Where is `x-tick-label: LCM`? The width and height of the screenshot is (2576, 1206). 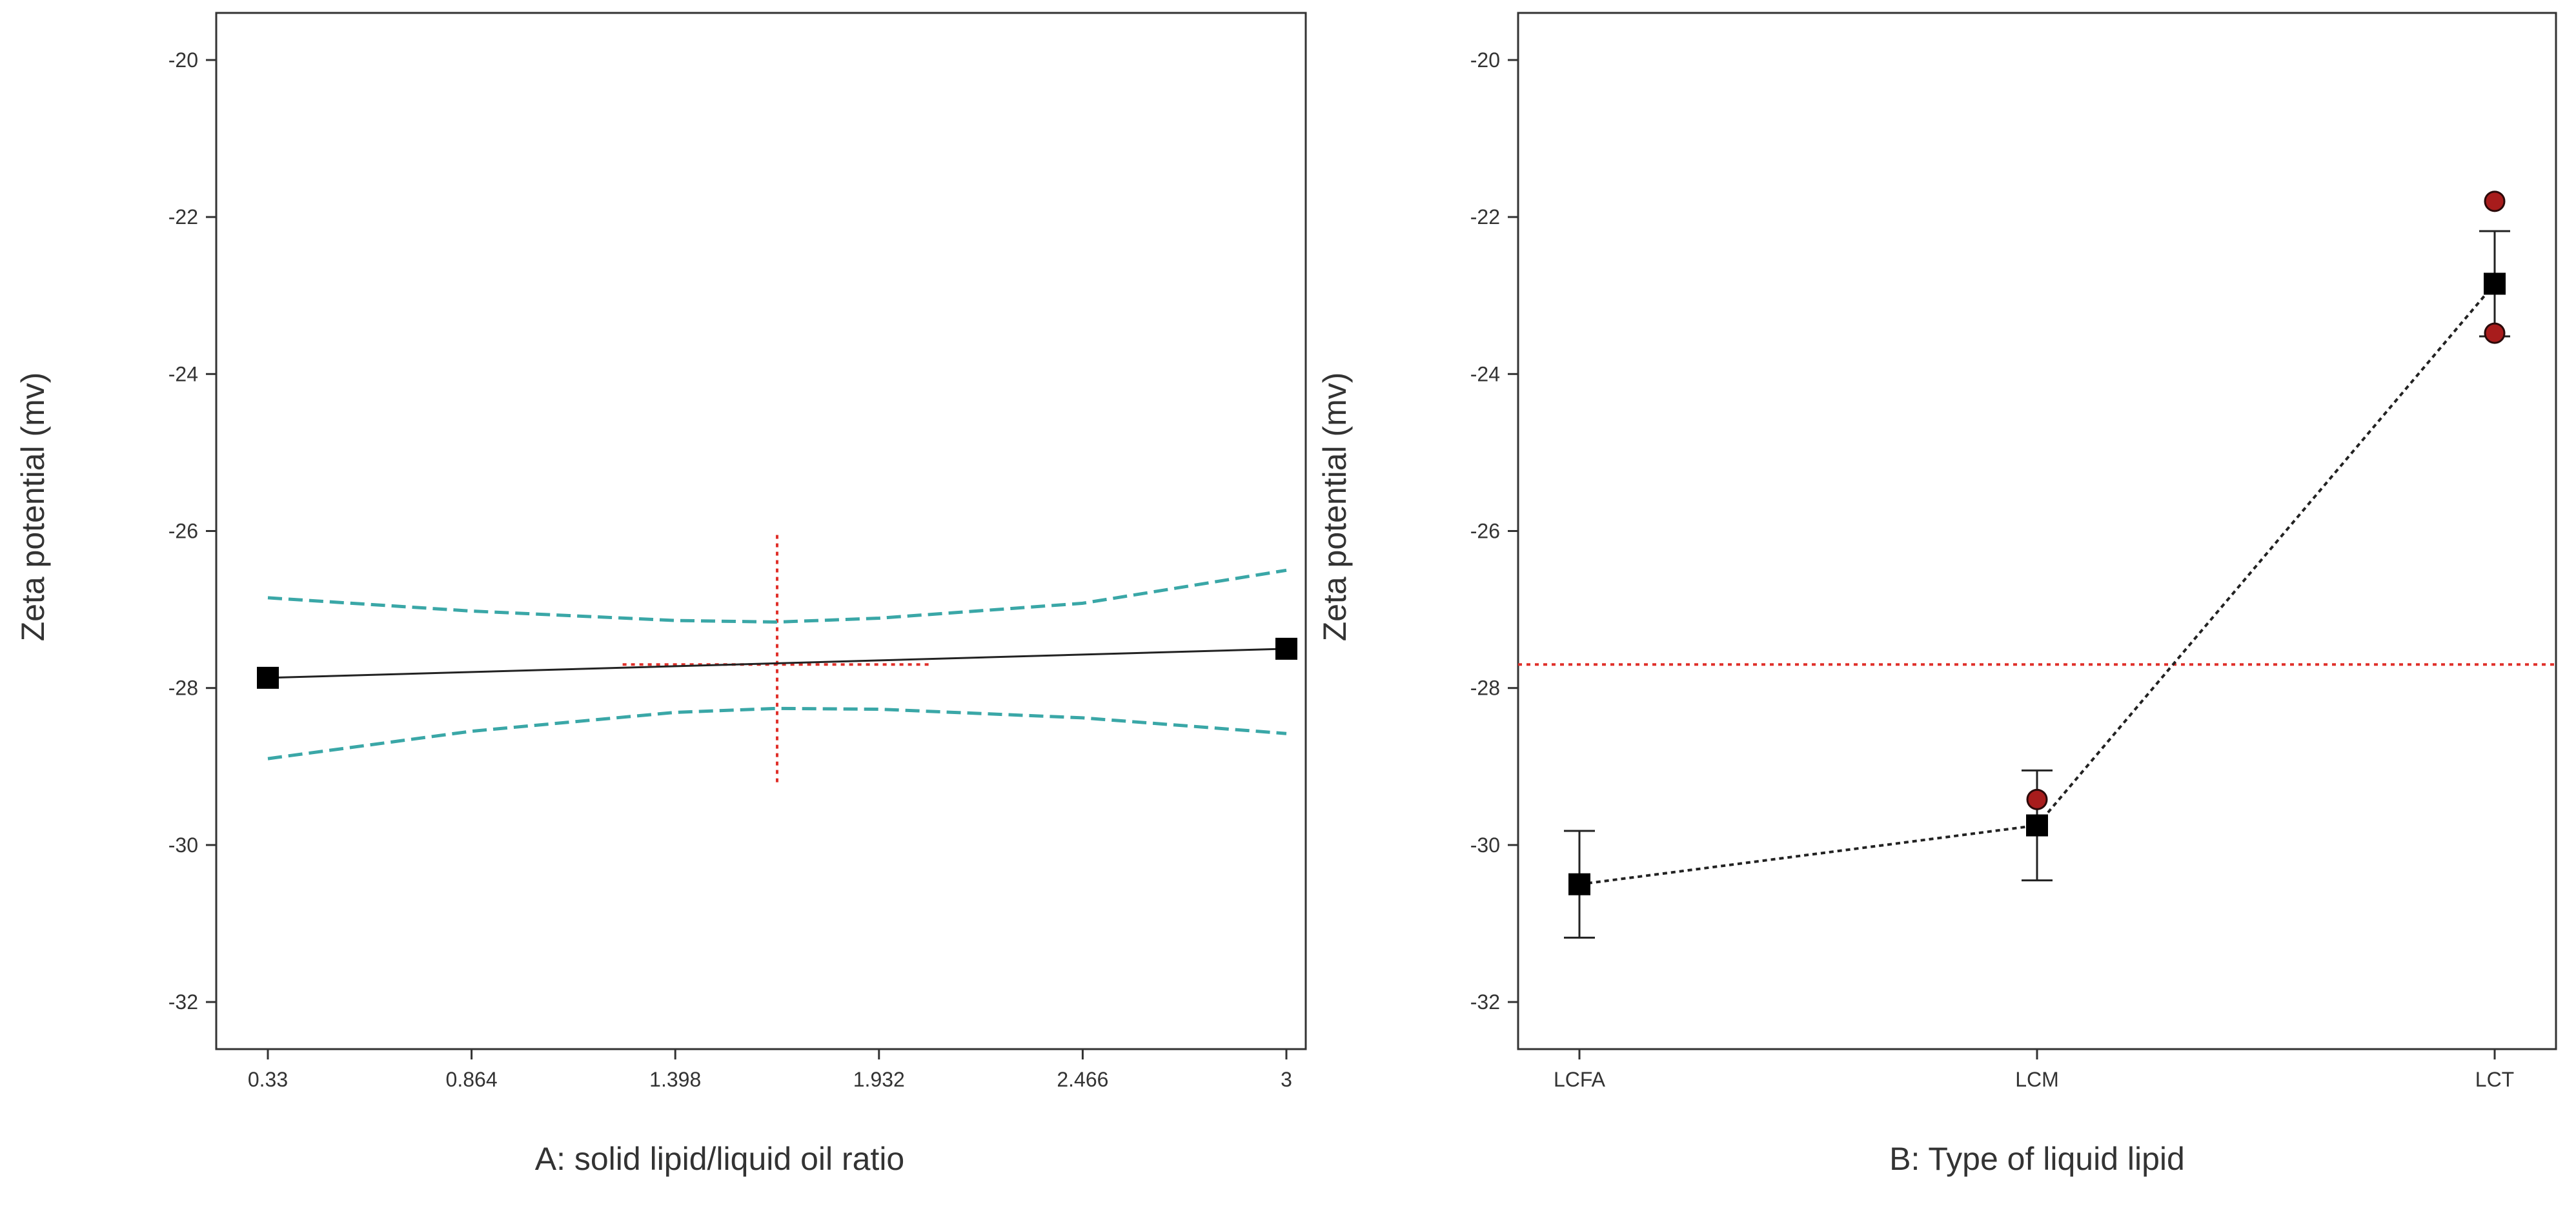
x-tick-label: LCM is located at coordinates (2037, 1079).